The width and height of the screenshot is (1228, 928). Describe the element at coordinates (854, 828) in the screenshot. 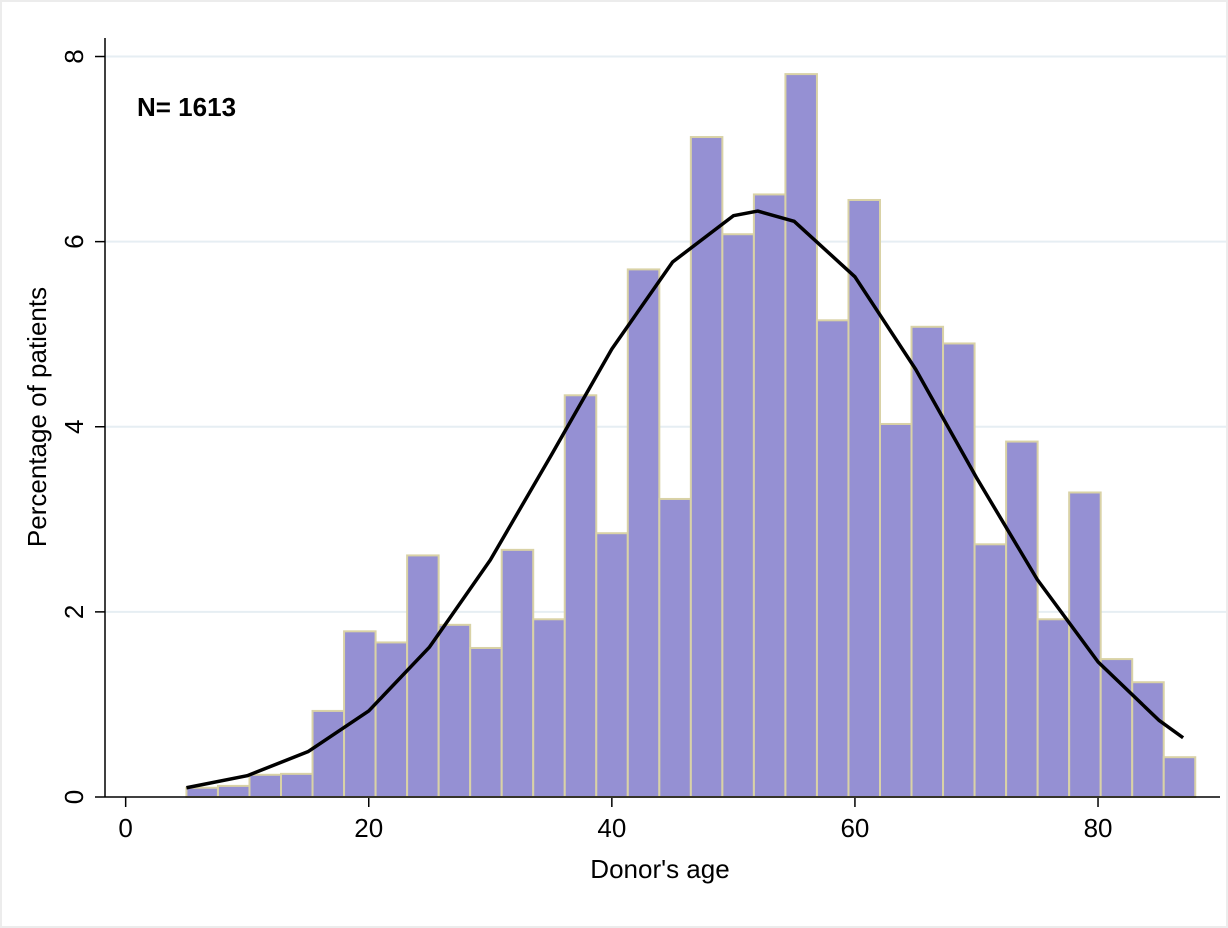

I see `x-tick-label: 60` at that location.